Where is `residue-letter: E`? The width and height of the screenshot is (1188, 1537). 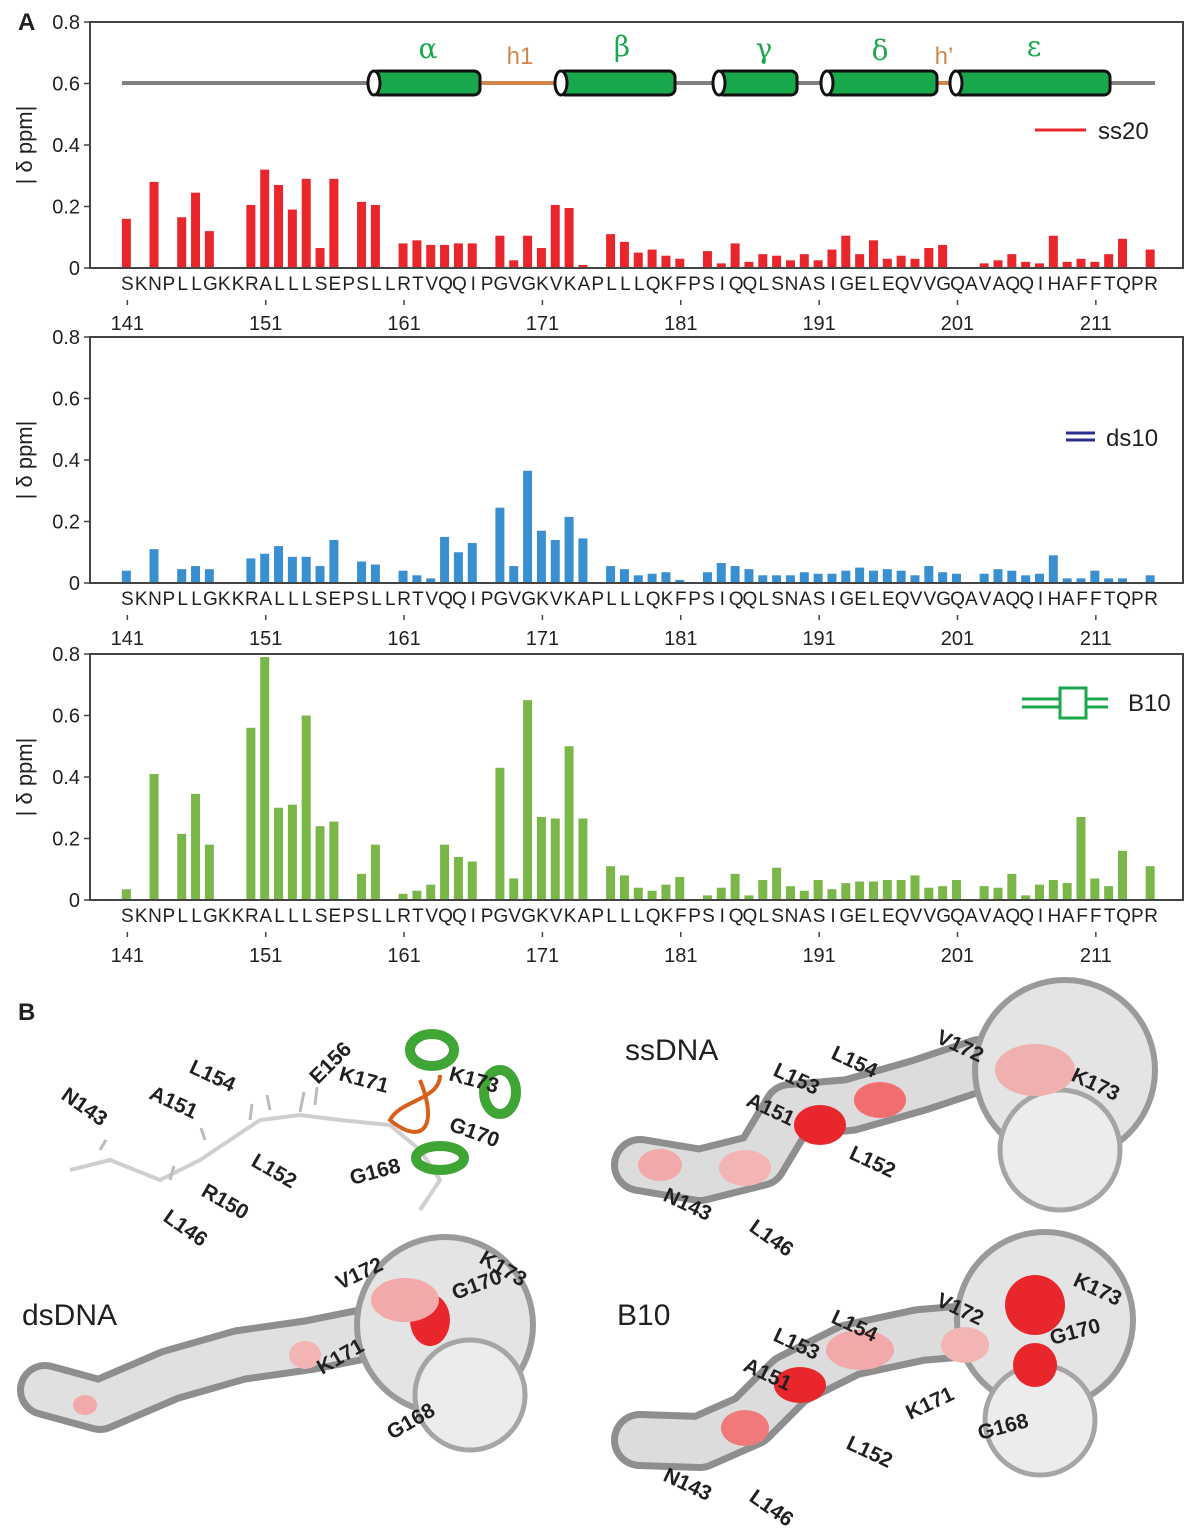
residue-letter: E is located at coordinates (888, 599).